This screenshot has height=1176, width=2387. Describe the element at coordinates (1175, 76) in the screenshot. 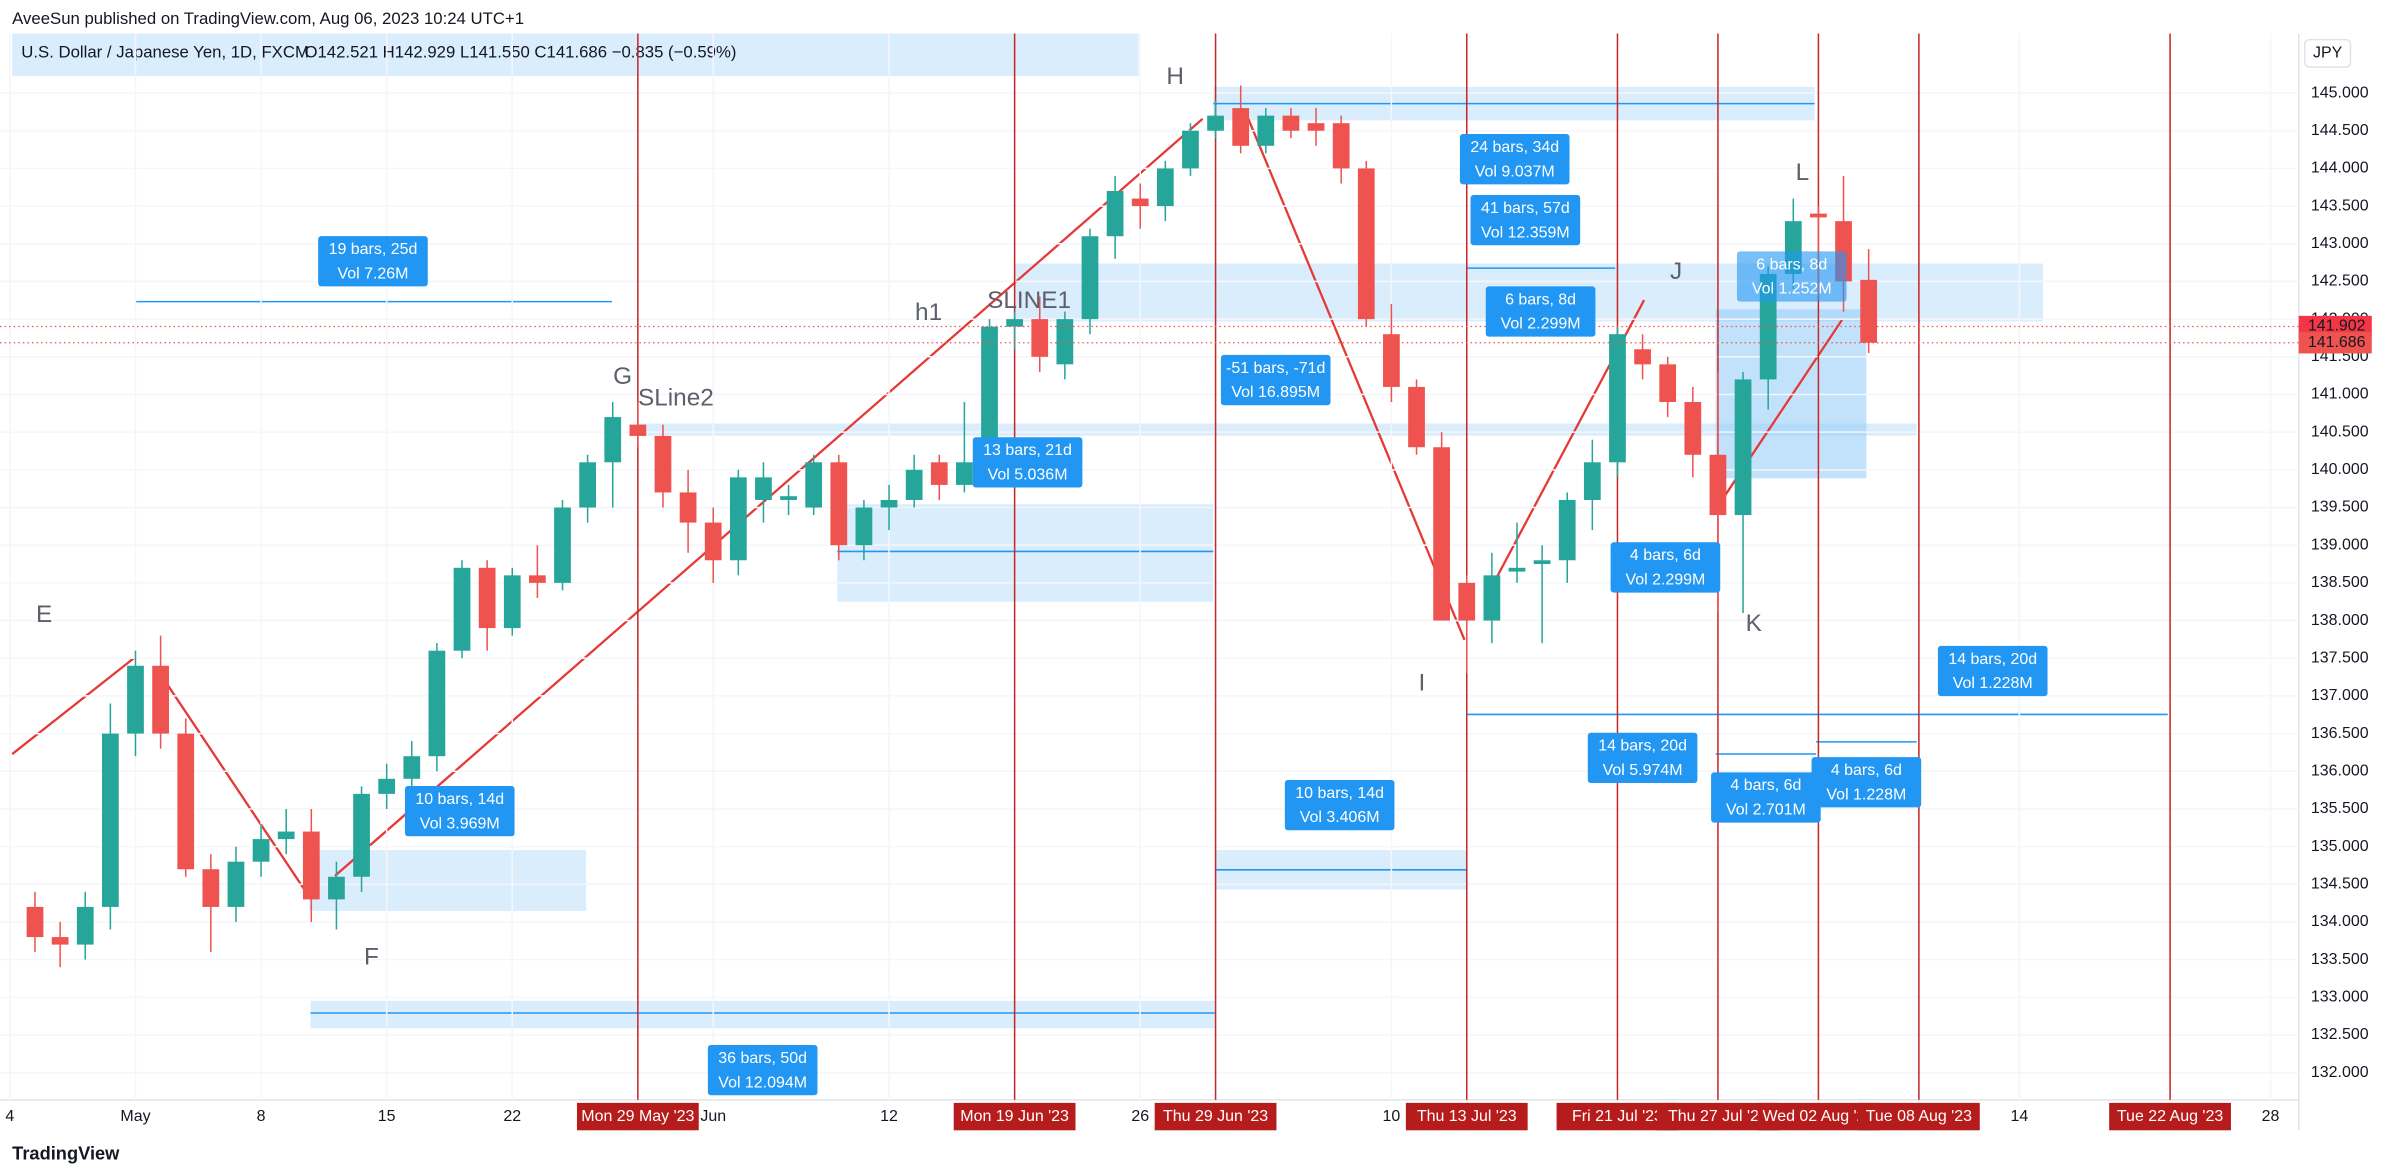

I see `annotation: H` at that location.